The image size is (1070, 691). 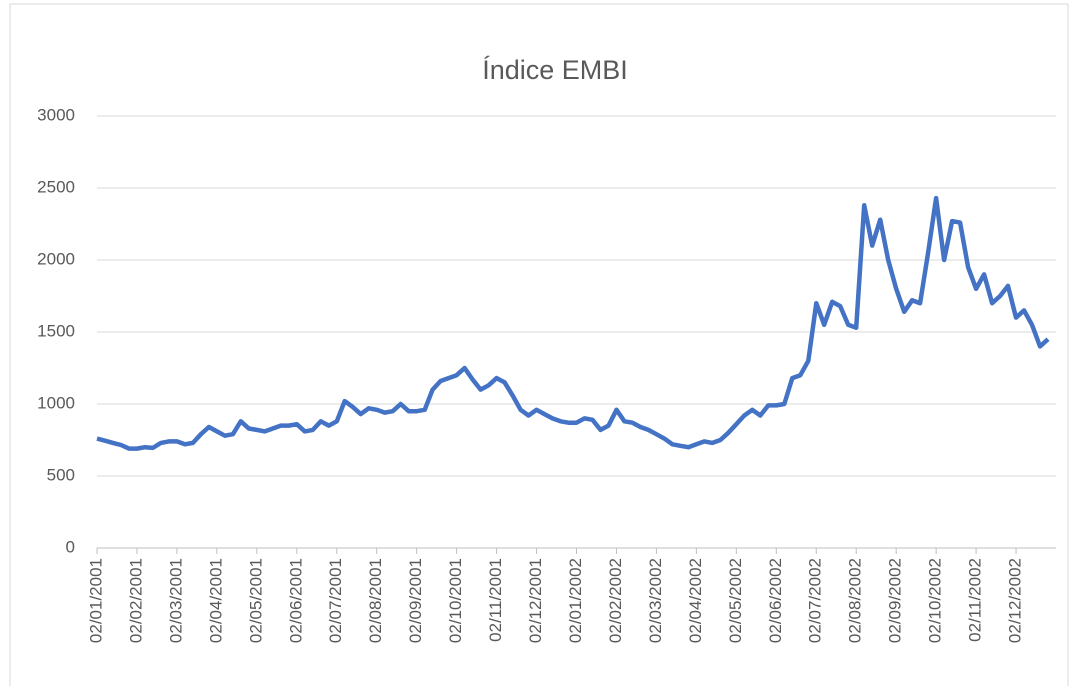 What do you see at coordinates (655, 600) in the screenshot?
I see `x-tick-label: 02/03/2002` at bounding box center [655, 600].